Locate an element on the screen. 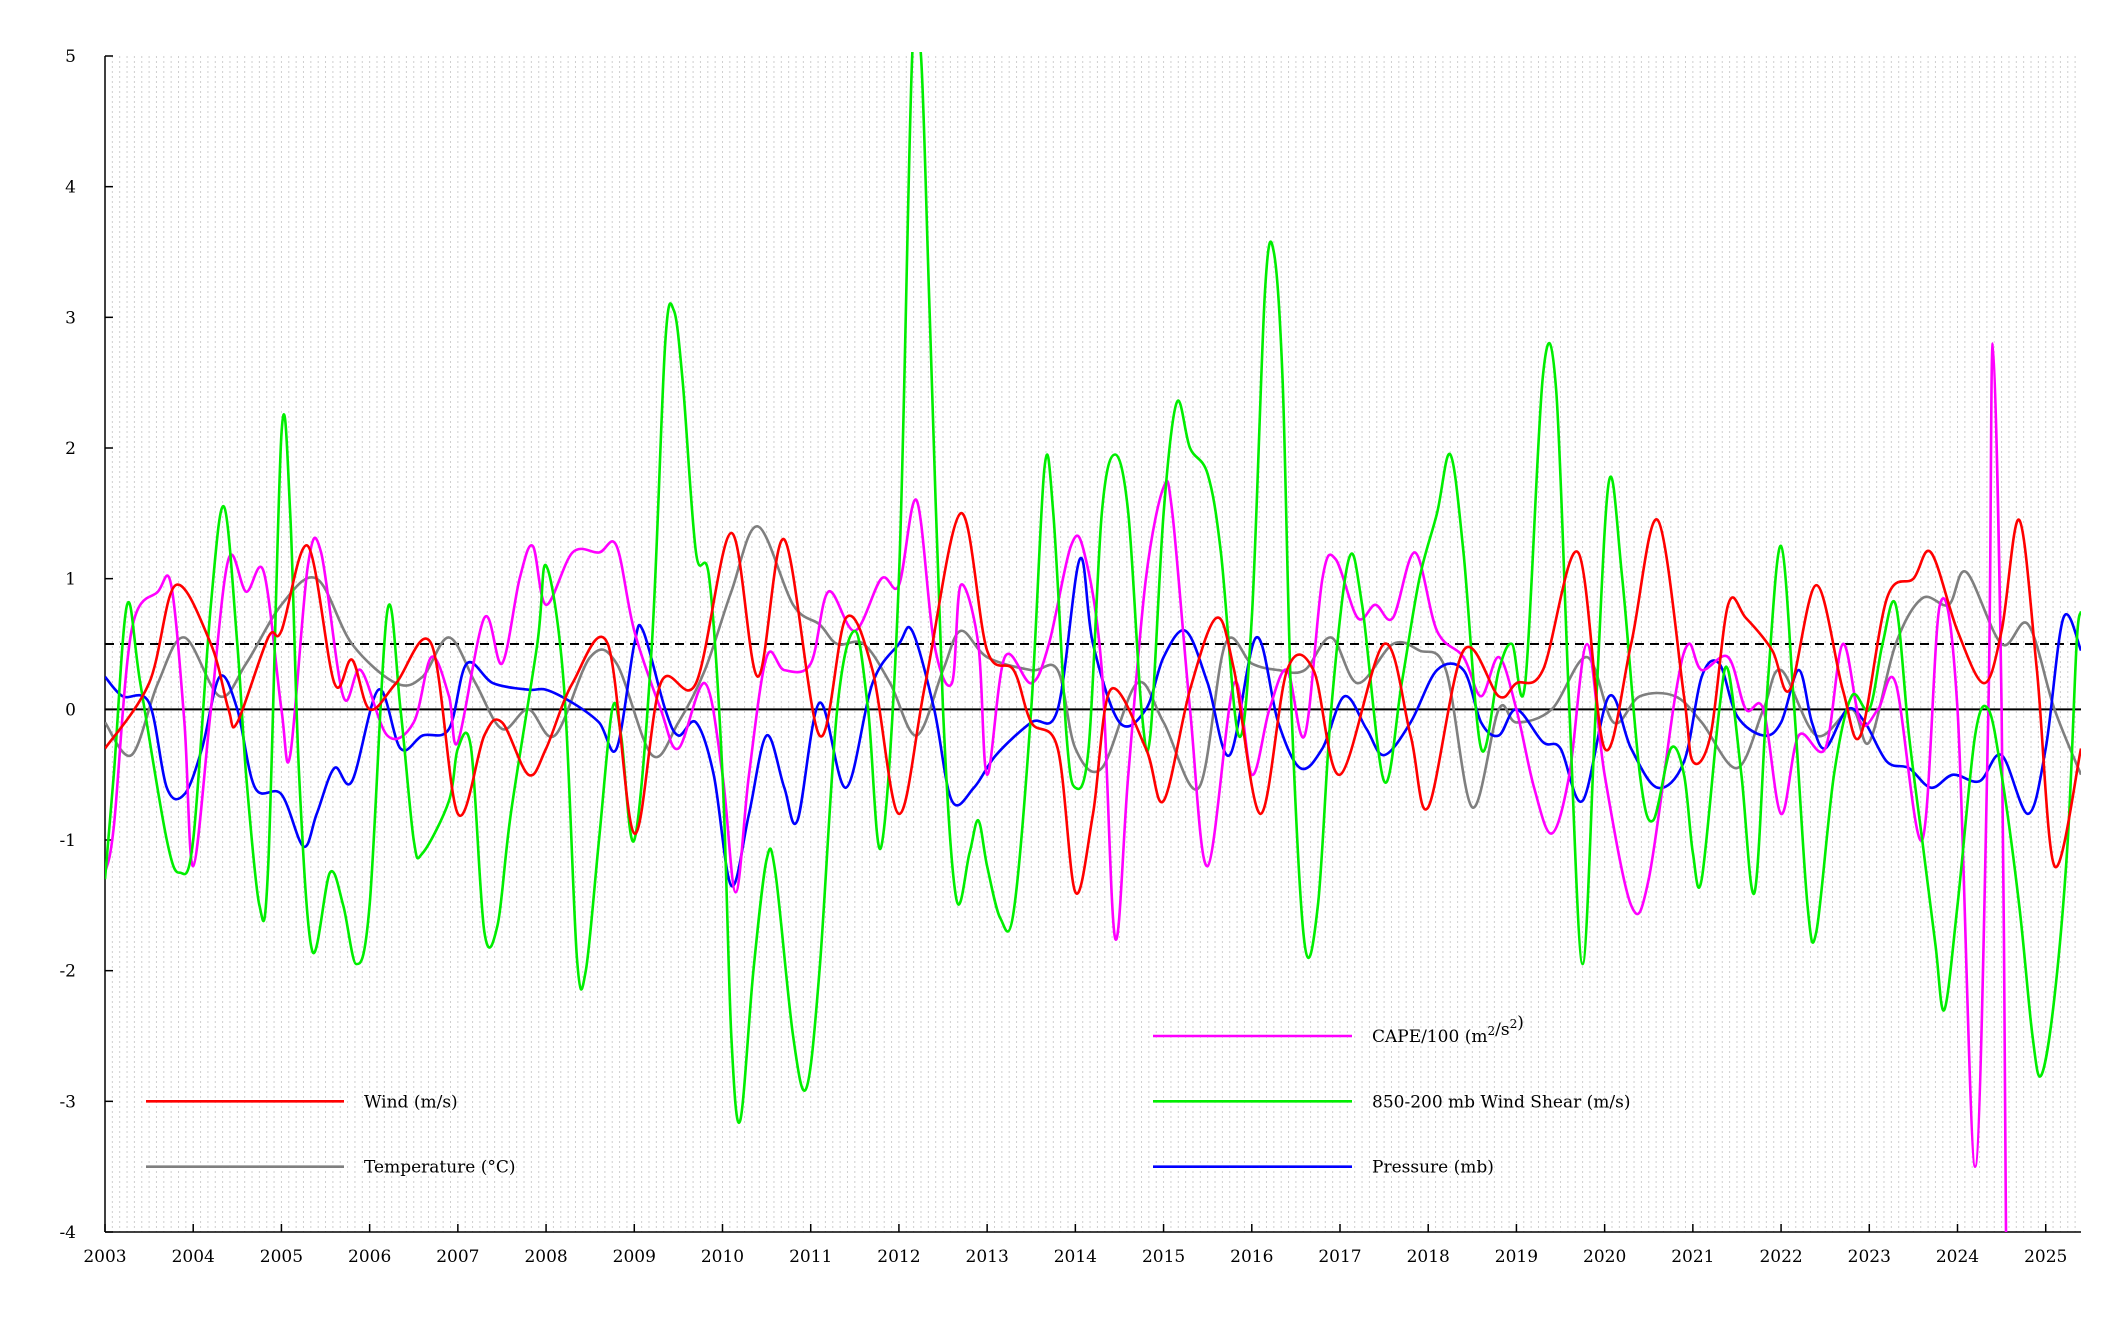 This screenshot has width=2113, height=1324. x-tick-label: 2008 is located at coordinates (545, 1257).